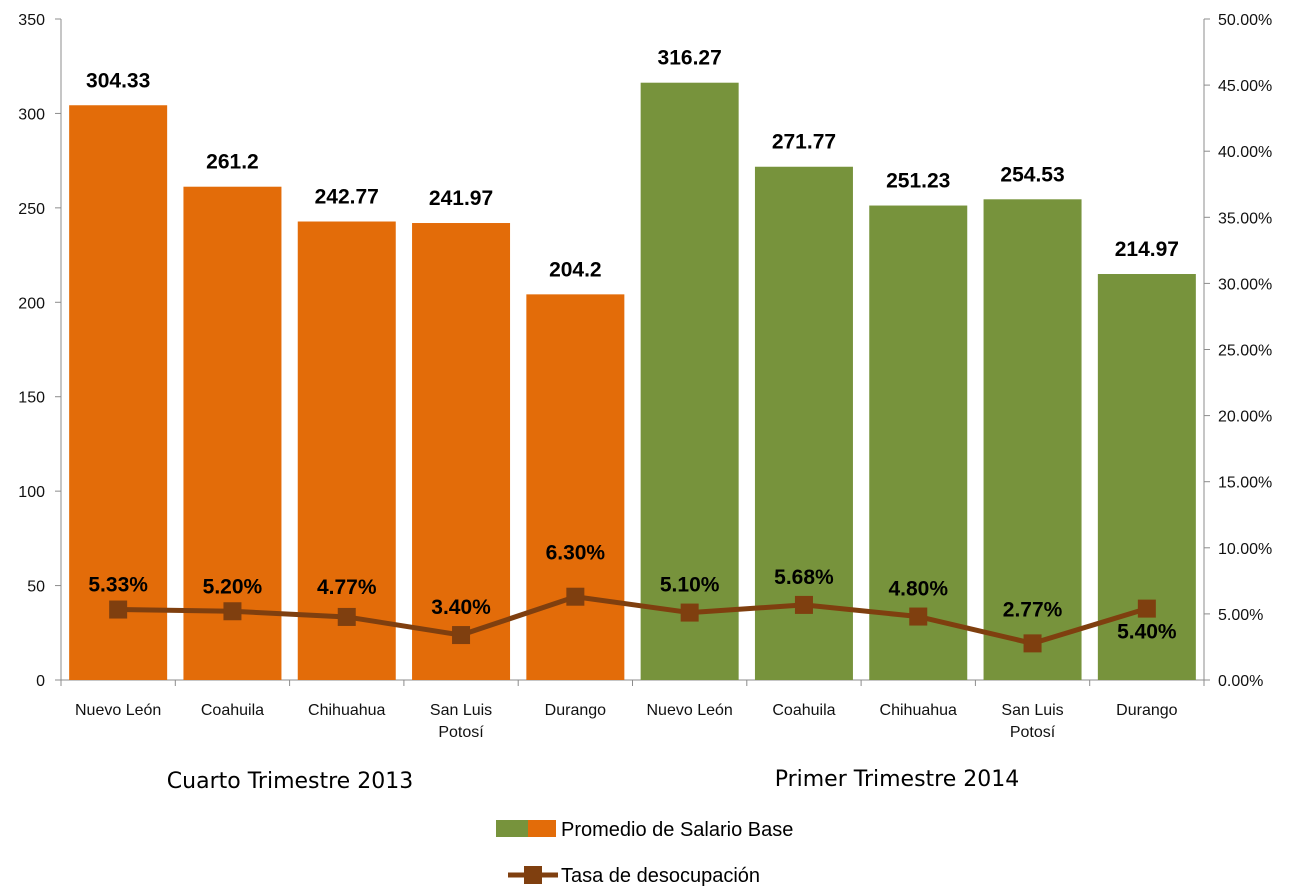  Describe the element at coordinates (575, 269) in the screenshot. I see `bar-value-label: 204.2` at that location.